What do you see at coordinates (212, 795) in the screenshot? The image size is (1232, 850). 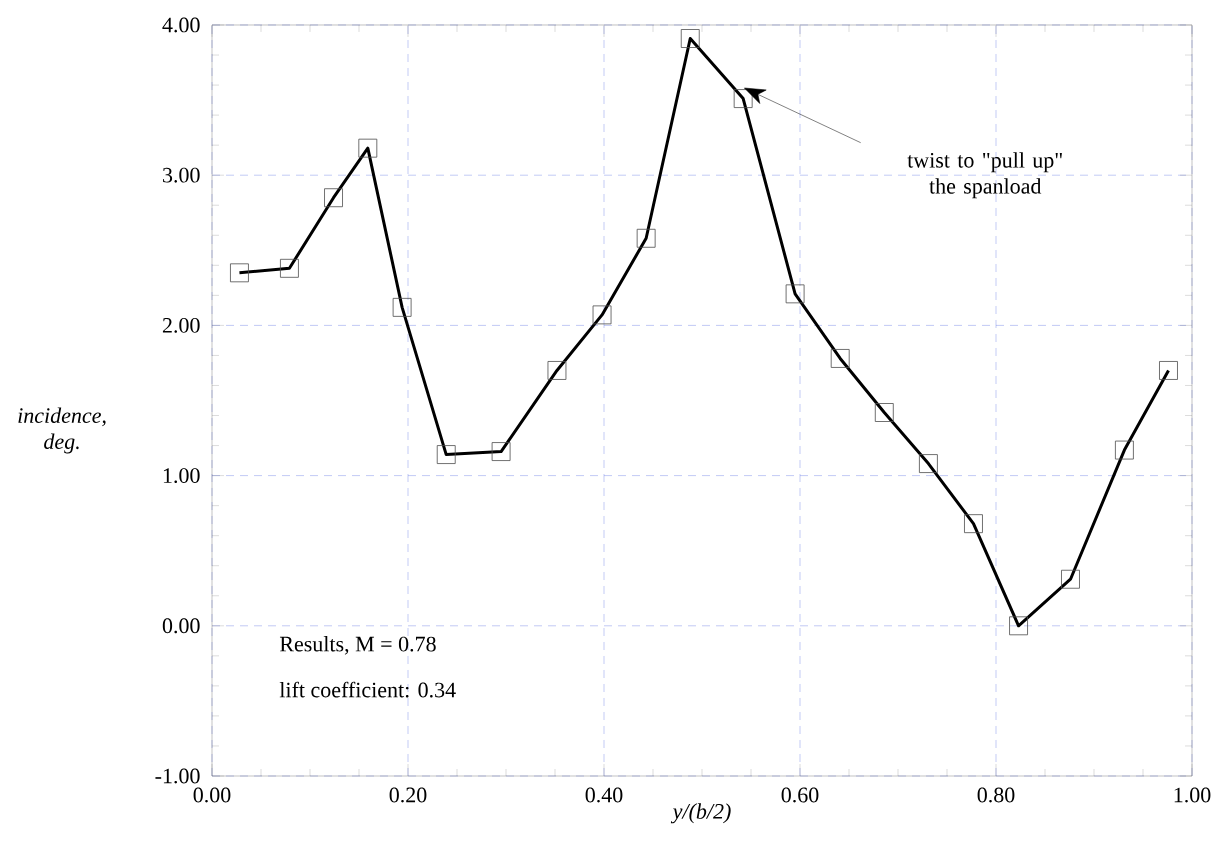 I see `x-tick-label: 0.00` at bounding box center [212, 795].